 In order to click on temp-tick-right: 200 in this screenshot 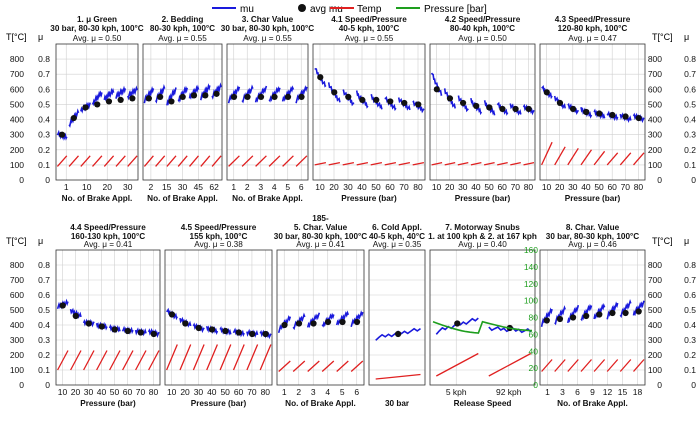, I will do `click(655, 150)`.